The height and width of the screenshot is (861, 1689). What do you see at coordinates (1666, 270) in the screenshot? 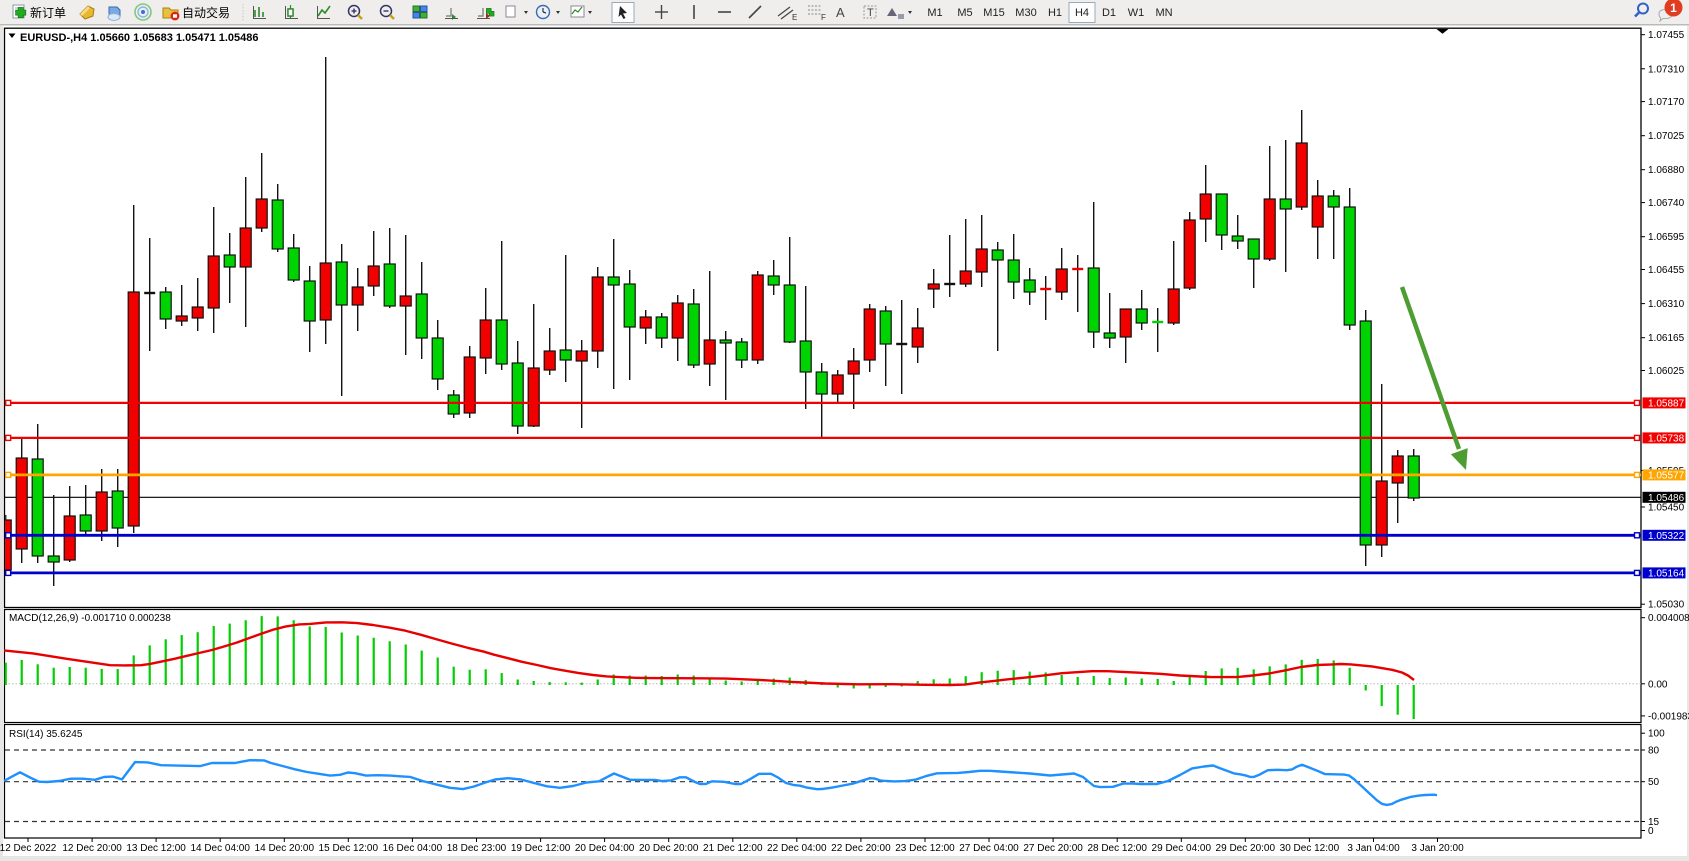
I see `svg-text: 1.06455` at bounding box center [1666, 270].